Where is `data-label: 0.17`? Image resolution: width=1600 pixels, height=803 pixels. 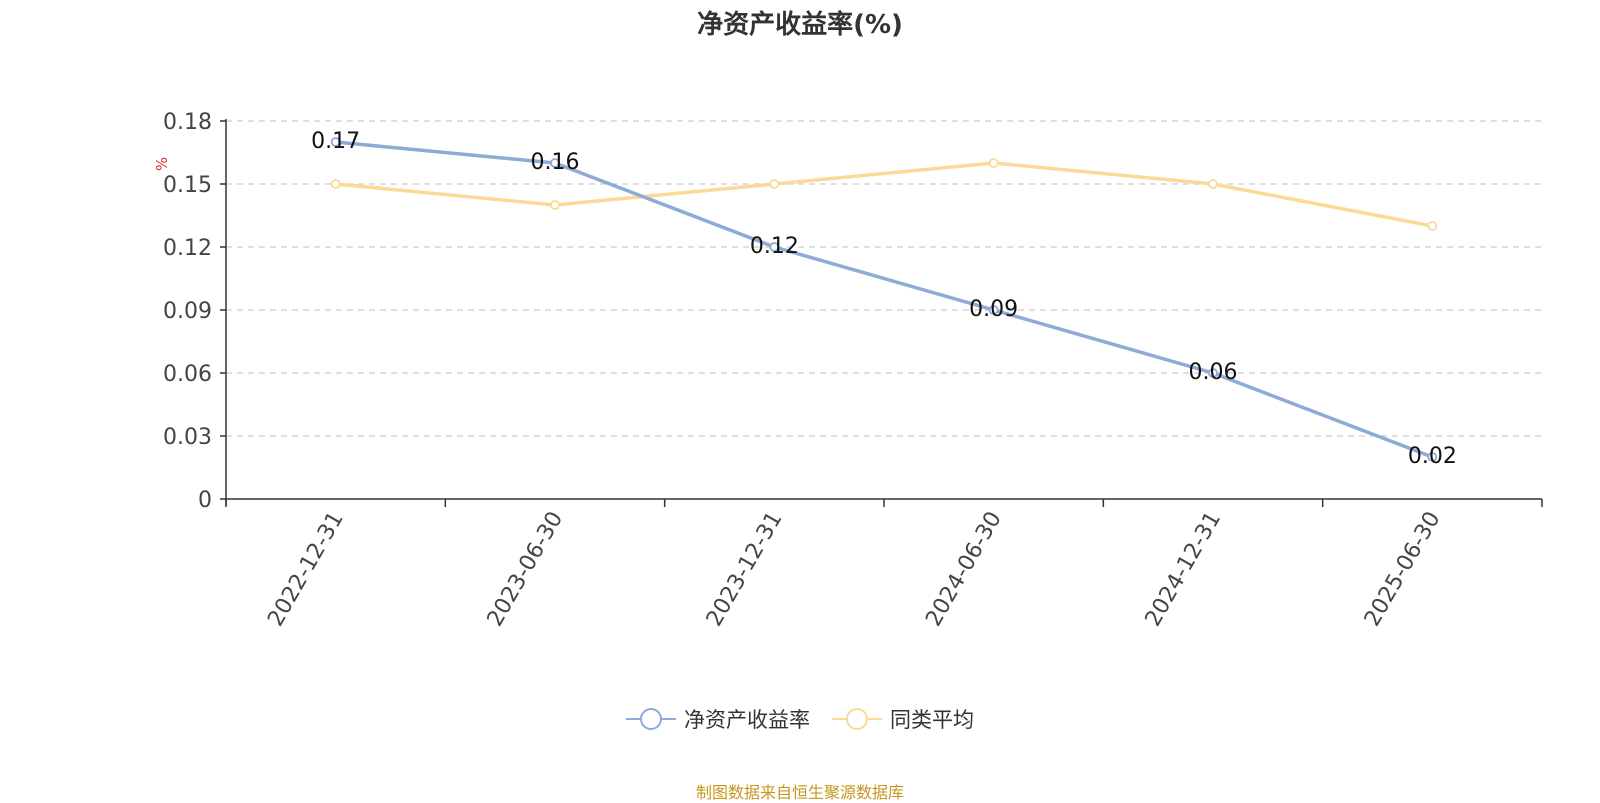
data-label: 0.17 is located at coordinates (335, 141).